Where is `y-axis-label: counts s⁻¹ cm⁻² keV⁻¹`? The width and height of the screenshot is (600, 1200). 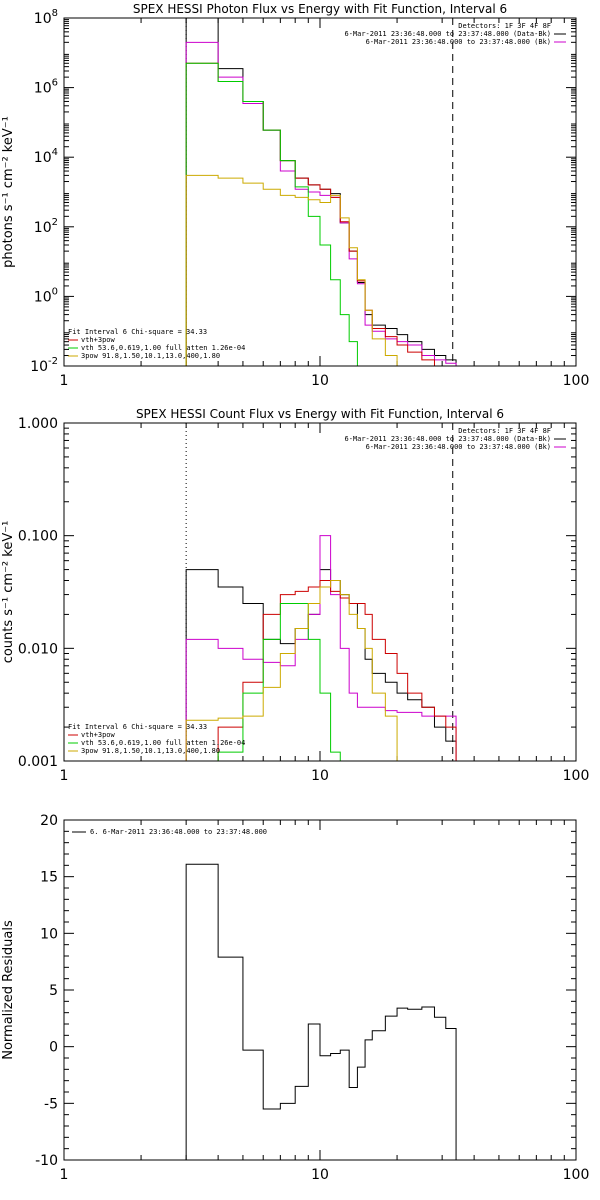
y-axis-label: counts s⁻¹ cm⁻² keV⁻¹ is located at coordinates (8, 592).